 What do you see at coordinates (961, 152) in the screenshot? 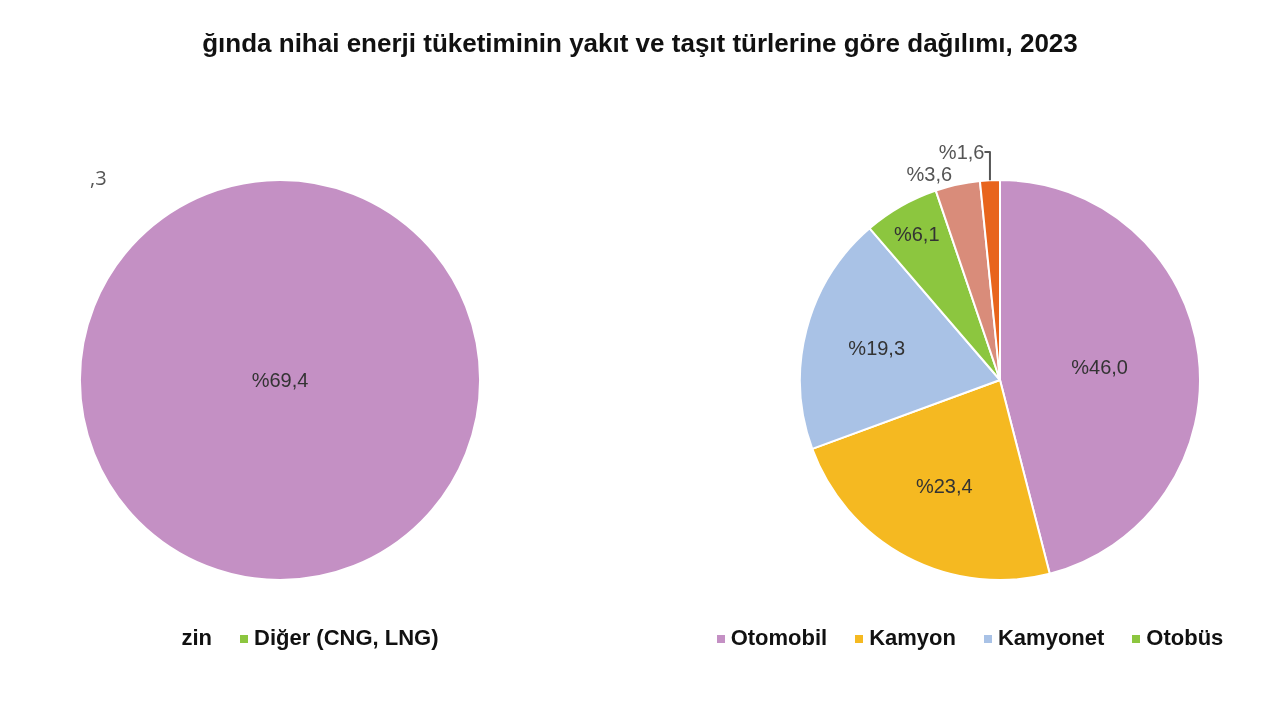
I see `data-label: %1,6` at bounding box center [961, 152].